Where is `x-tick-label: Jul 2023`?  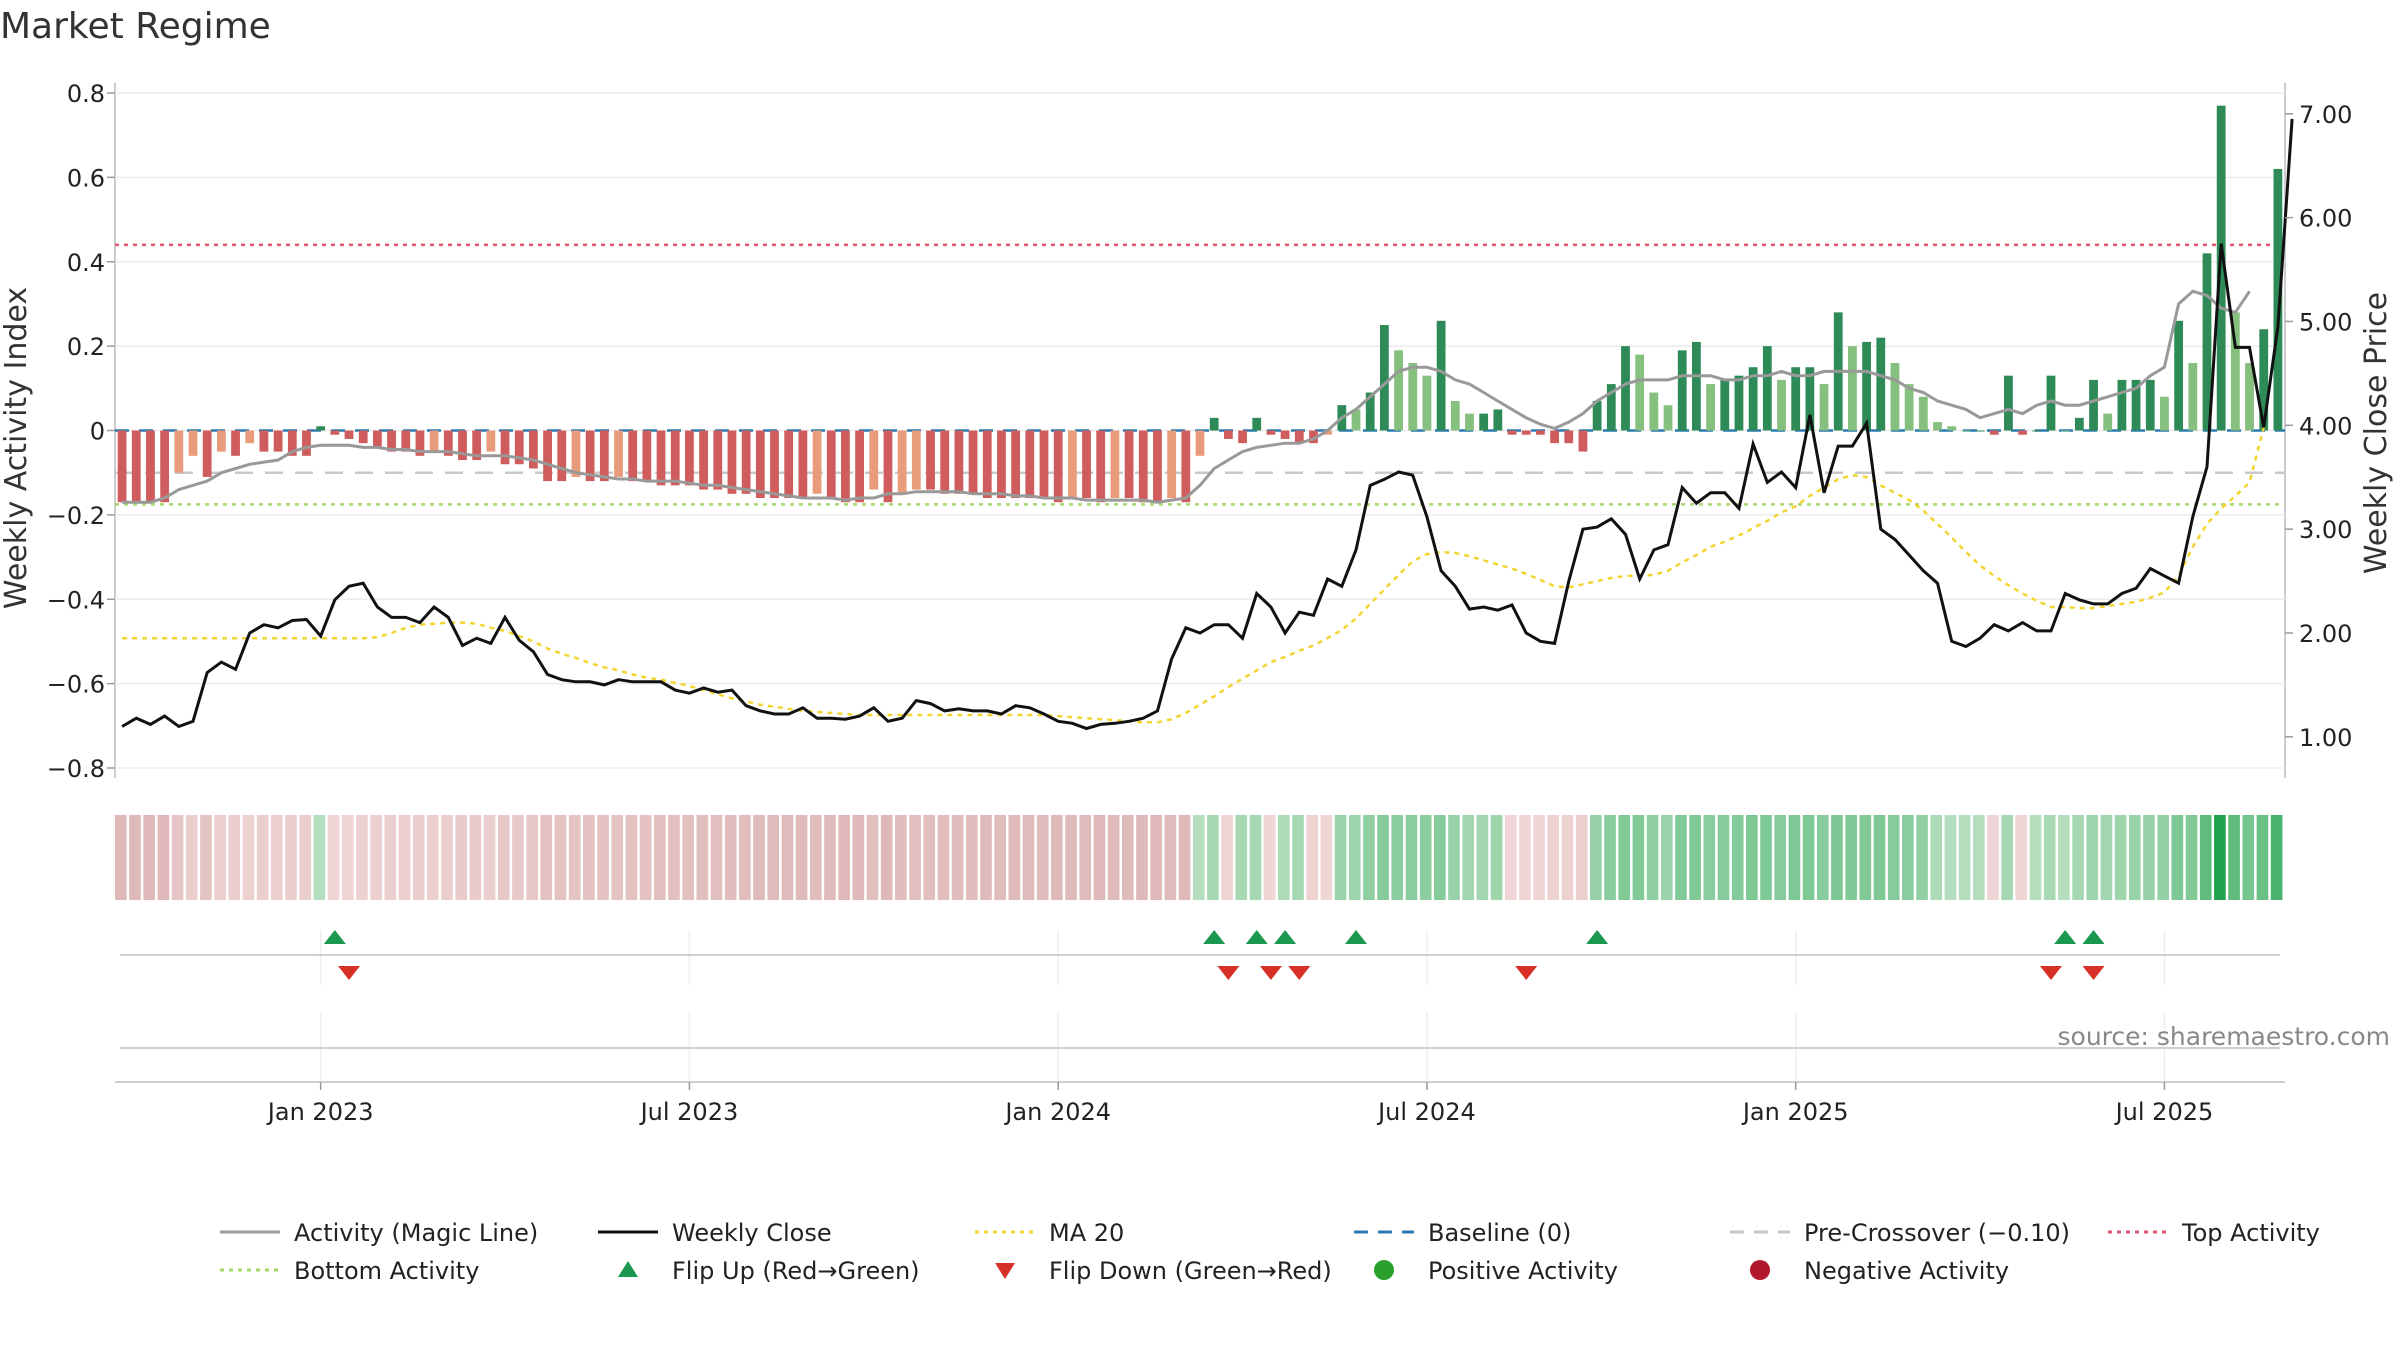
x-tick-label: Jul 2023 is located at coordinates (689, 1112).